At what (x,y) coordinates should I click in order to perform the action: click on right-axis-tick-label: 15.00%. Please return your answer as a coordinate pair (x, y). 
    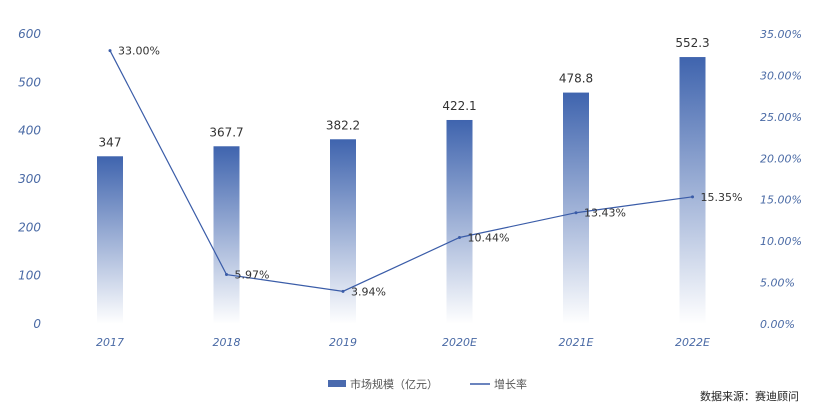
    Looking at the image, I should click on (781, 200).